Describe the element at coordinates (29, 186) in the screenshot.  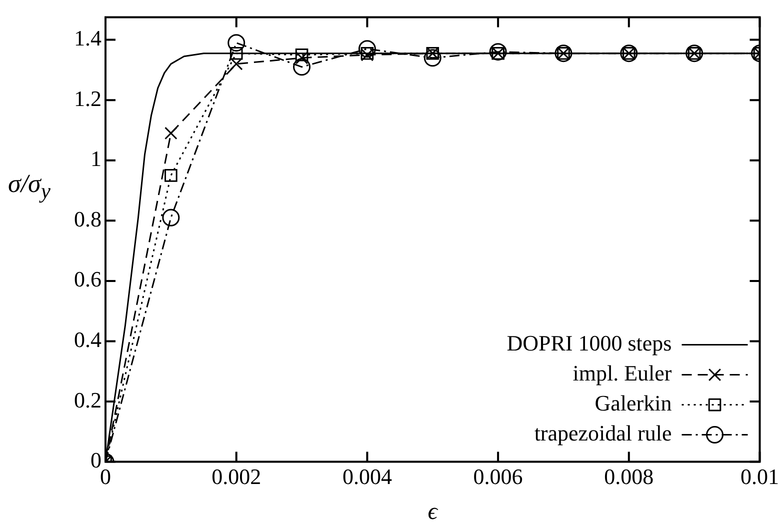
I see `y-axis-title: σ/σ$_{y}$` at that location.